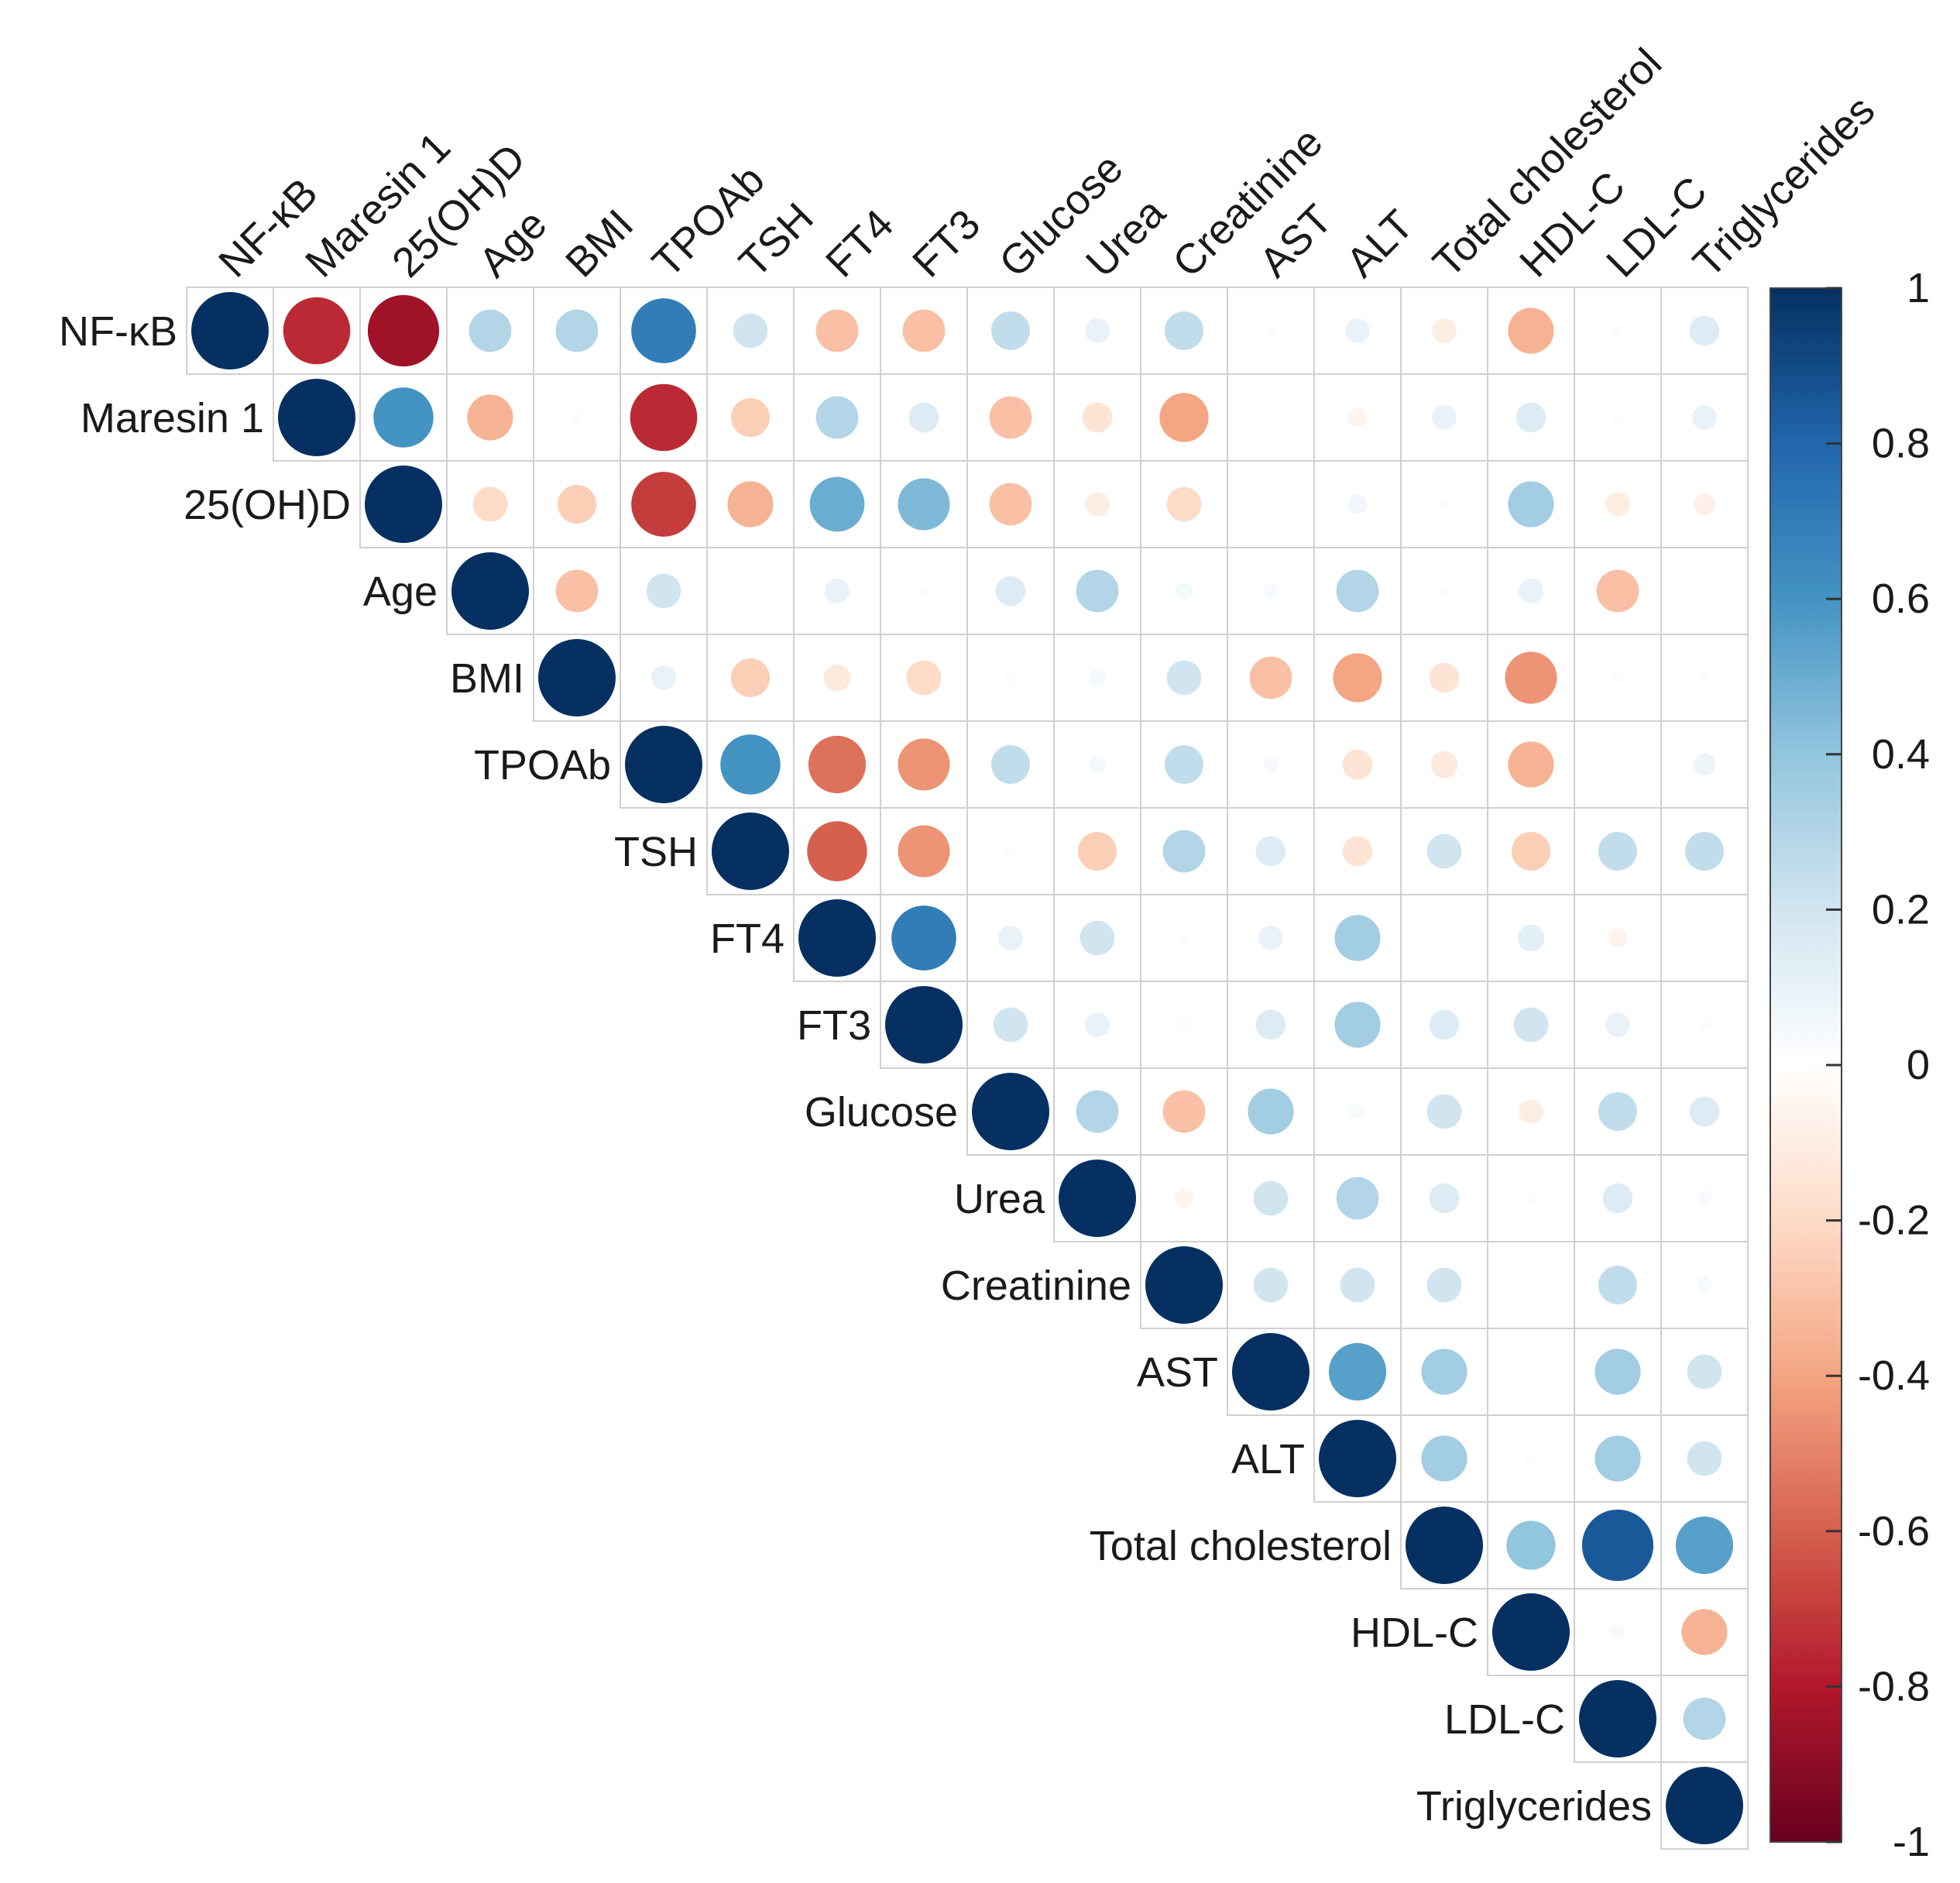 The height and width of the screenshot is (1883, 1960). Describe the element at coordinates (1357, 591) in the screenshot. I see `correlation-circle-age-alt` at that location.